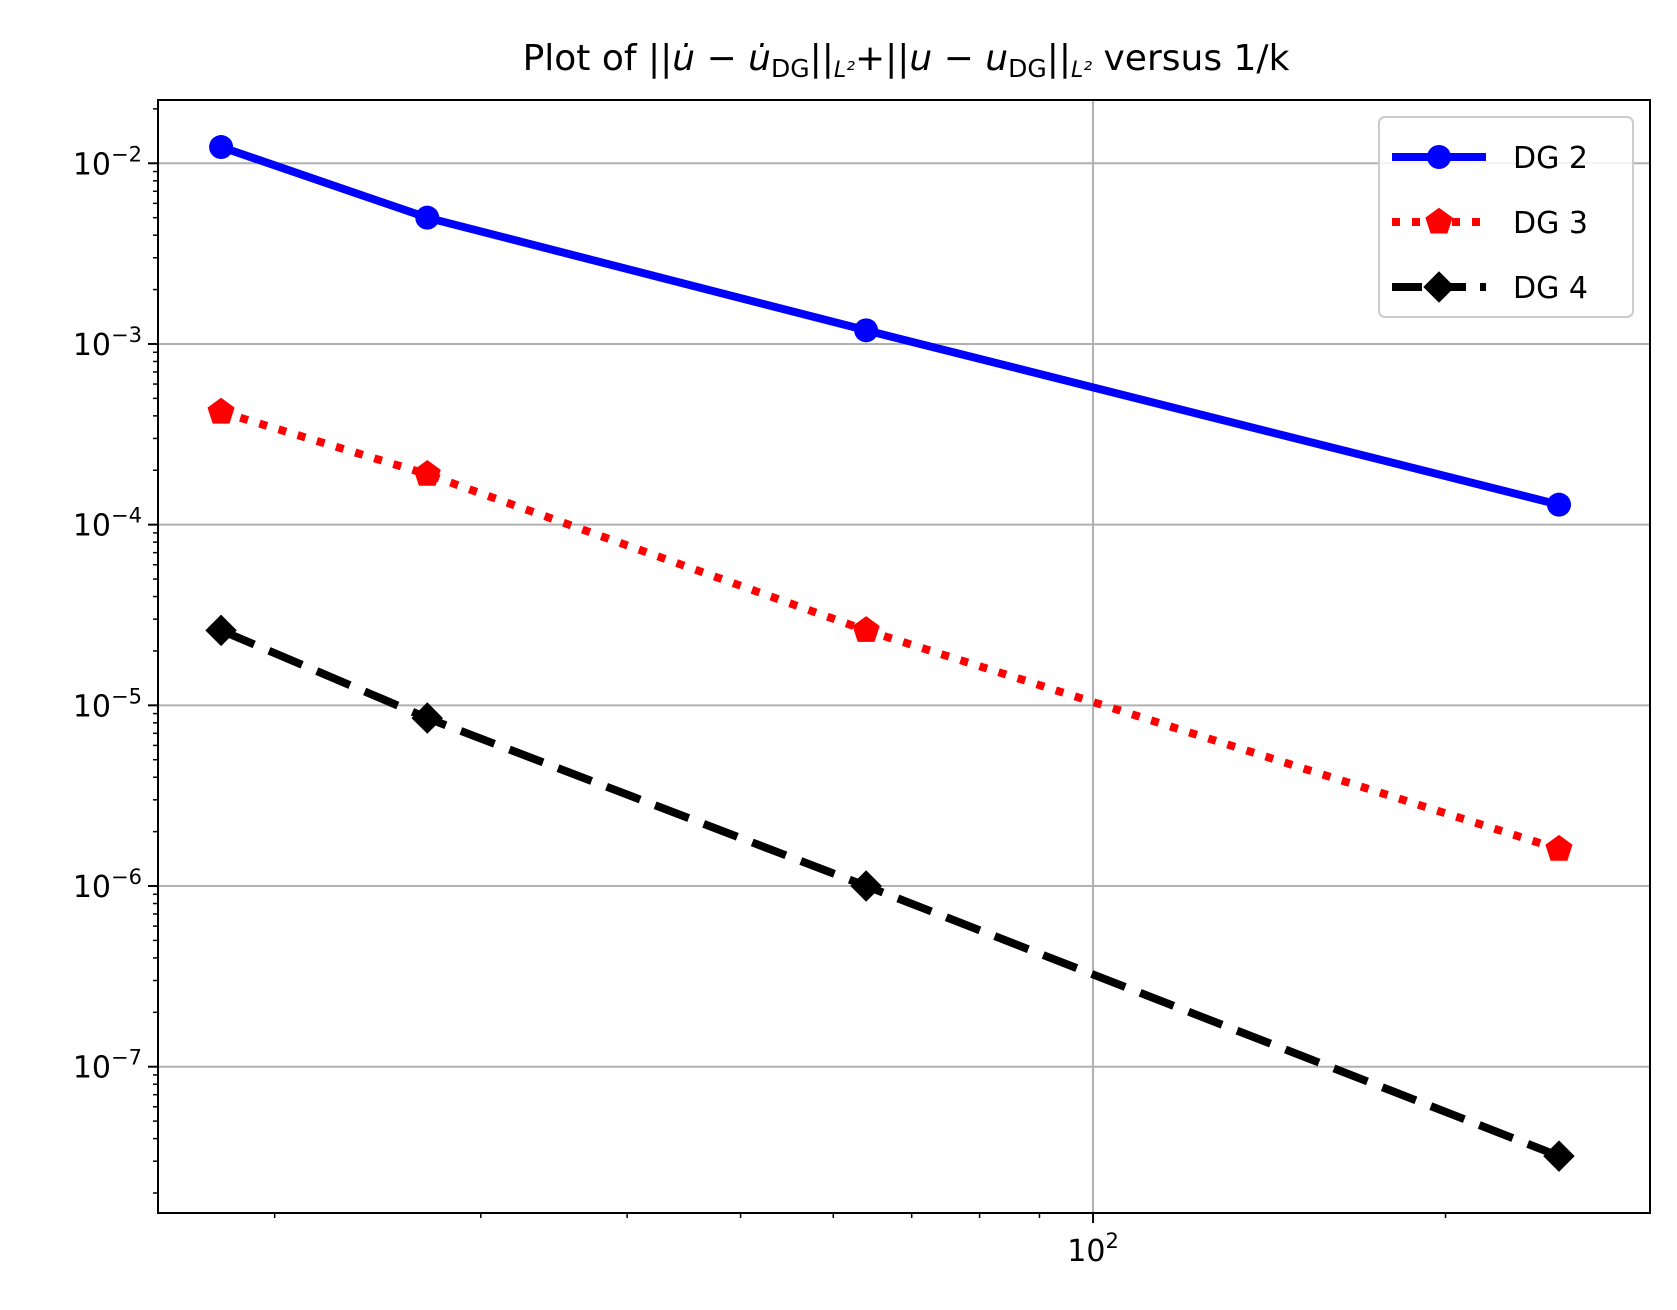 Image resolution: width=1677 pixels, height=1310 pixels. What do you see at coordinates (107, 524) in the screenshot?
I see `y-tick-label: 10⁻⁴` at bounding box center [107, 524].